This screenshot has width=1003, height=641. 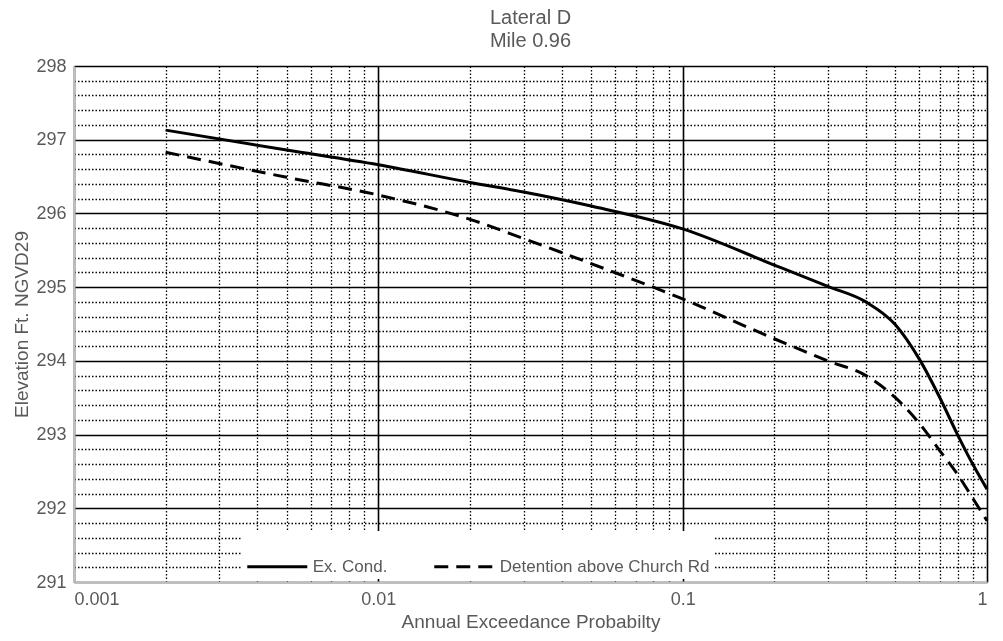 I want to click on y-tick-label: 294, so click(x=51, y=360).